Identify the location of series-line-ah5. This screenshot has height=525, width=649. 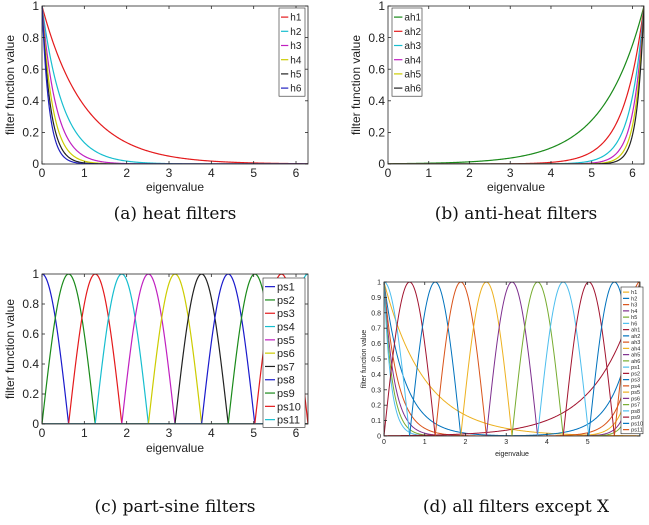
(512, 359).